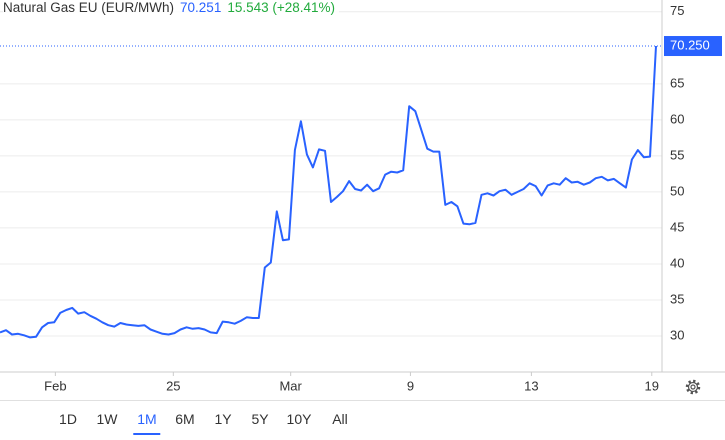  Describe the element at coordinates (260, 419) in the screenshot. I see `range-button: 5Y` at that location.